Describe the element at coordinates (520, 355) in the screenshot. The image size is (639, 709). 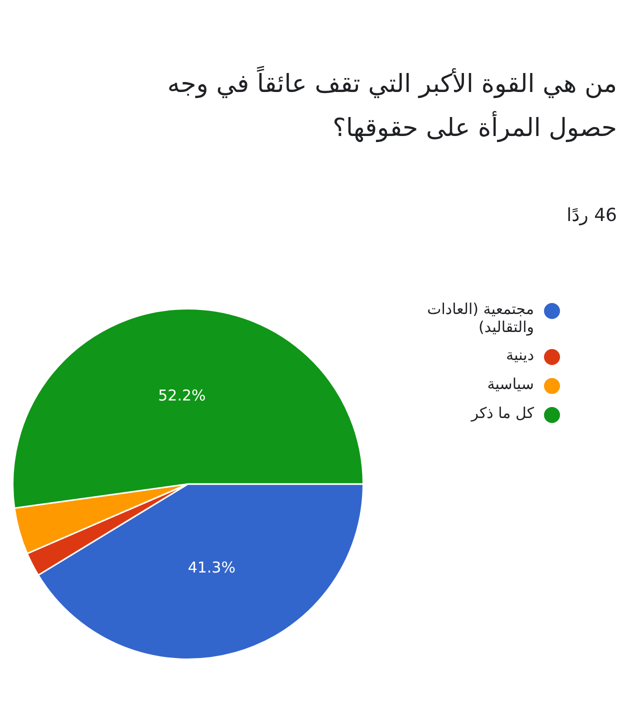
I see `legend-label: دينية` at that location.